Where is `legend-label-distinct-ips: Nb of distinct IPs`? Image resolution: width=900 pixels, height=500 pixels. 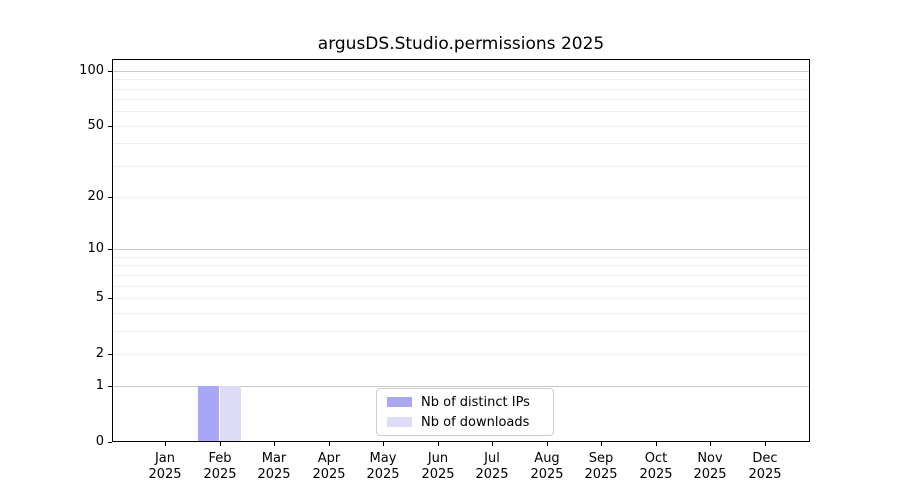 legend-label-distinct-ips: Nb of distinct IPs is located at coordinates (475, 402).